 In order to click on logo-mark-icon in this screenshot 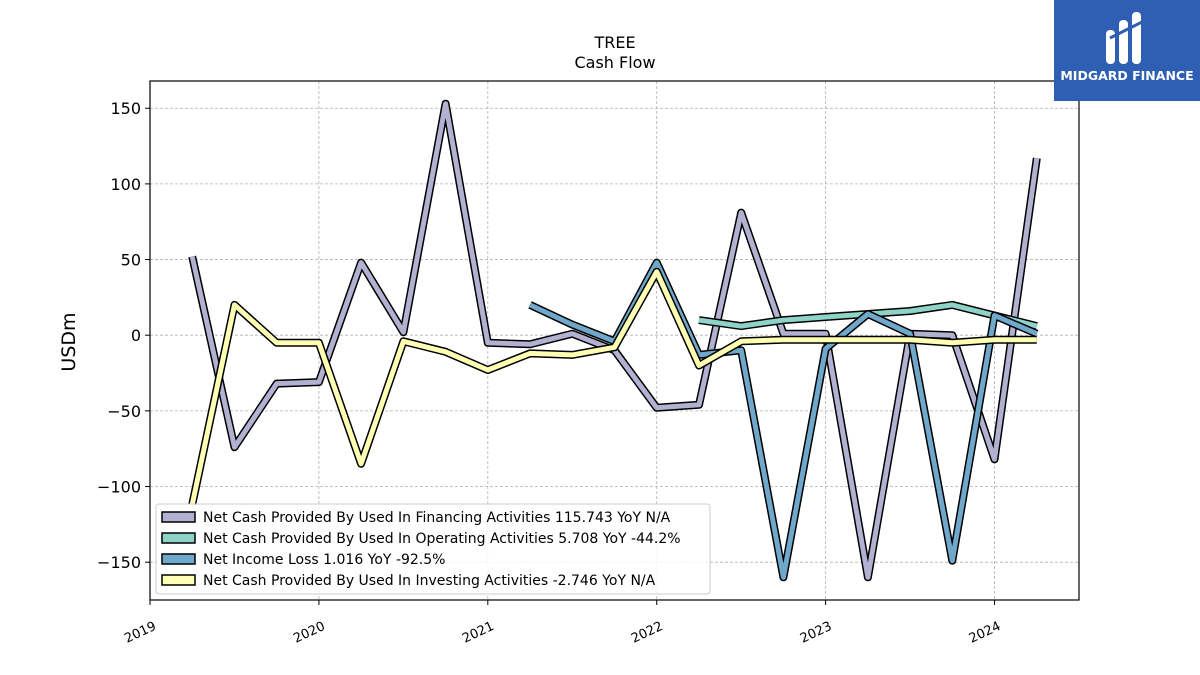, I will do `click(1124, 38)`.